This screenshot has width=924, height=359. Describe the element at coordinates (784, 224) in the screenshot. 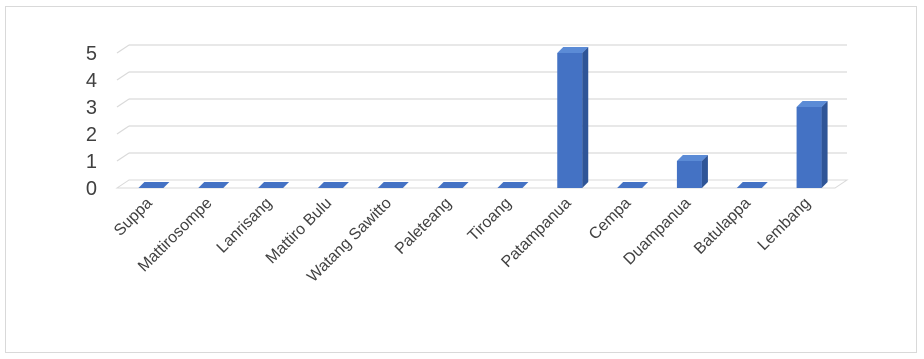

I see `x-tick-label: Lembang` at that location.